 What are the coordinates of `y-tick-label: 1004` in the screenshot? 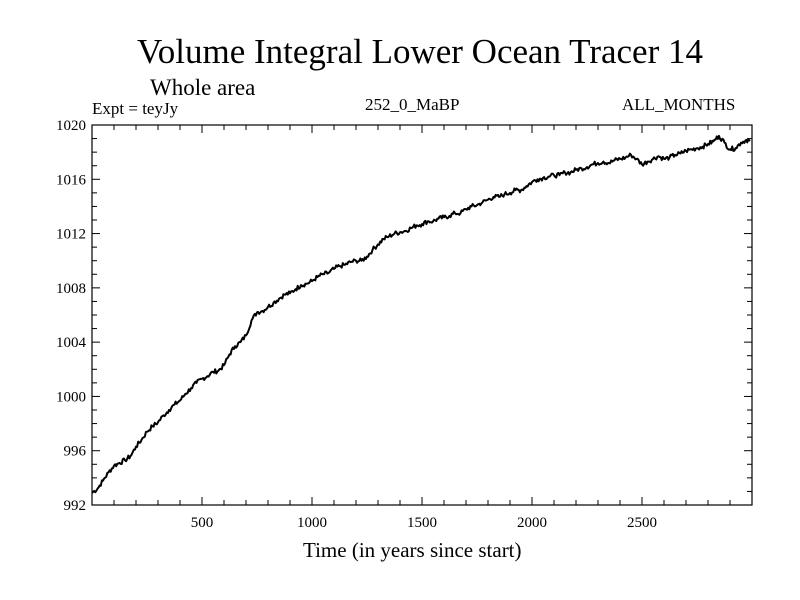 It's located at (71, 343).